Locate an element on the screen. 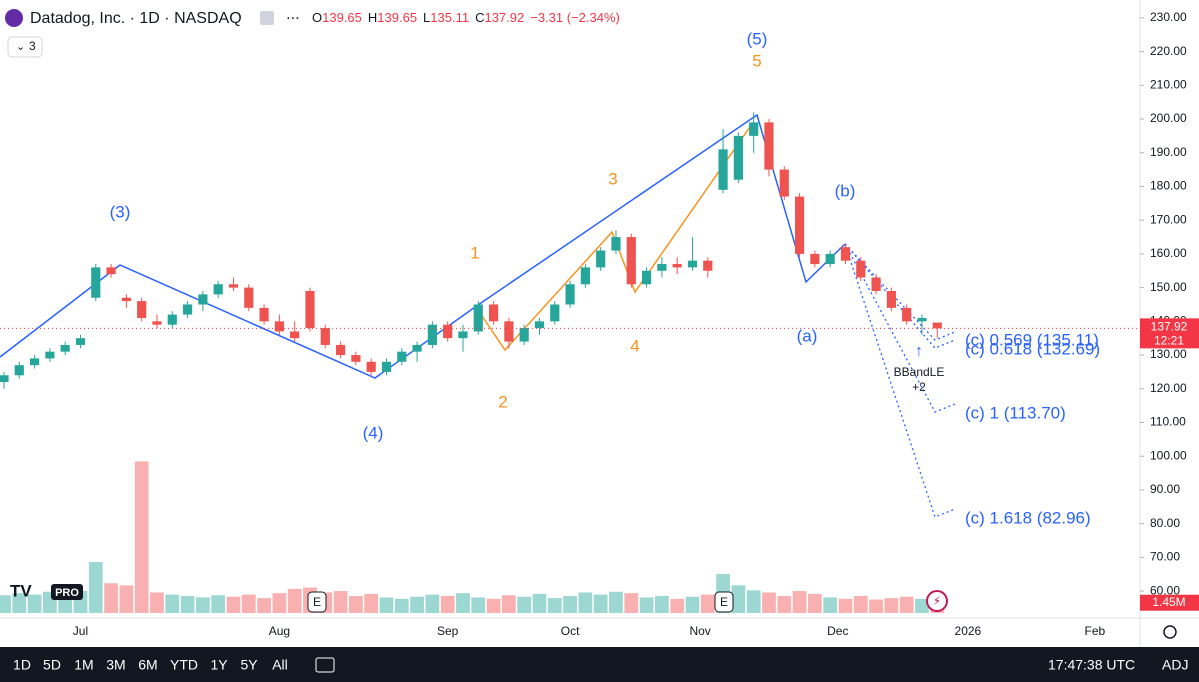  y-tick-label: 70.00 is located at coordinates (1165, 557).